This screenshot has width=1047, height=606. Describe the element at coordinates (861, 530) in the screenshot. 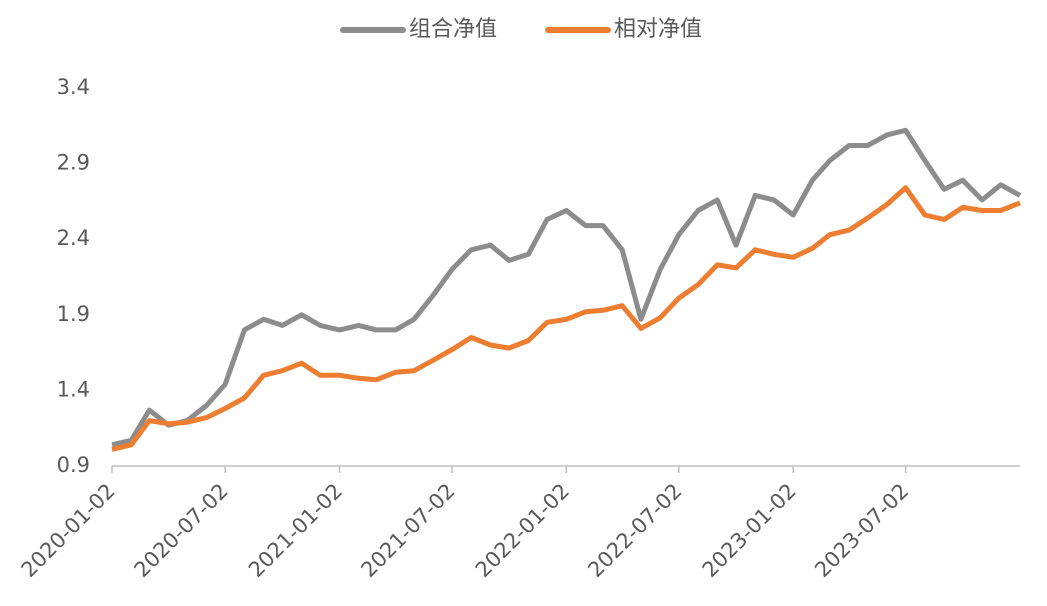

I see `x-tick-label: 2023-07-02` at that location.